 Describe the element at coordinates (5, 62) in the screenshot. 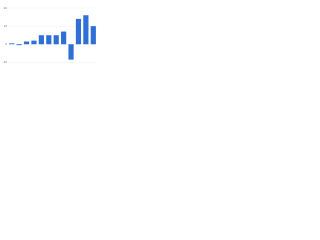

I see `y-tick-label: -10` at that location.